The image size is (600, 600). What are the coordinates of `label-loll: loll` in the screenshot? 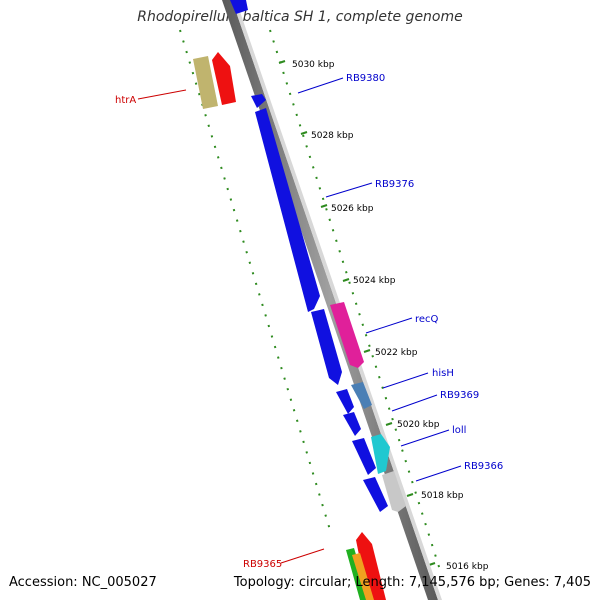 It's located at (459, 430).